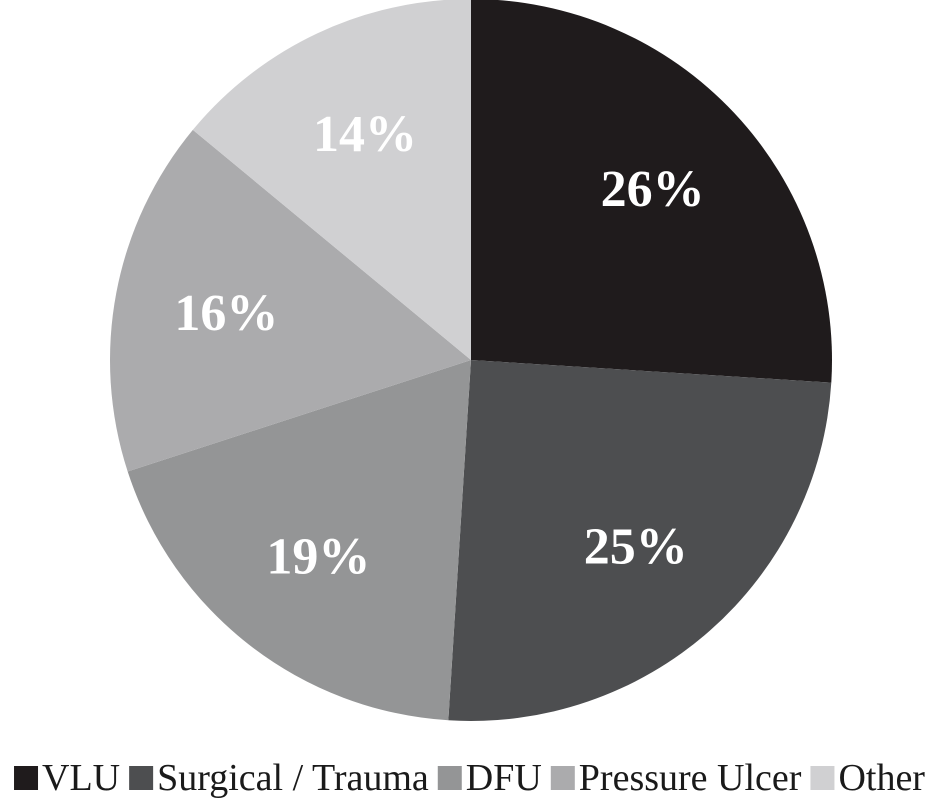  I want to click on legend-label-vlu: VLU, so click(81, 778).